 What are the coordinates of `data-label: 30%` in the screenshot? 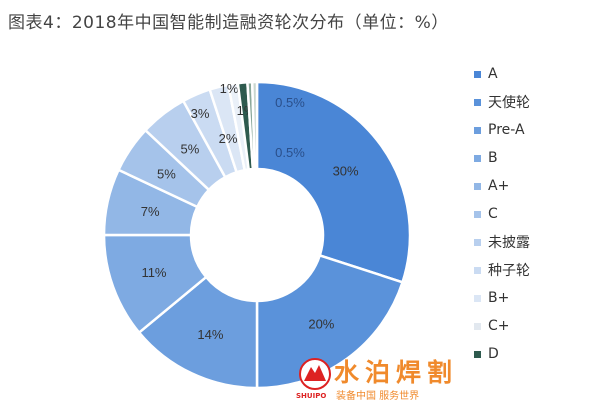 It's located at (346, 171).